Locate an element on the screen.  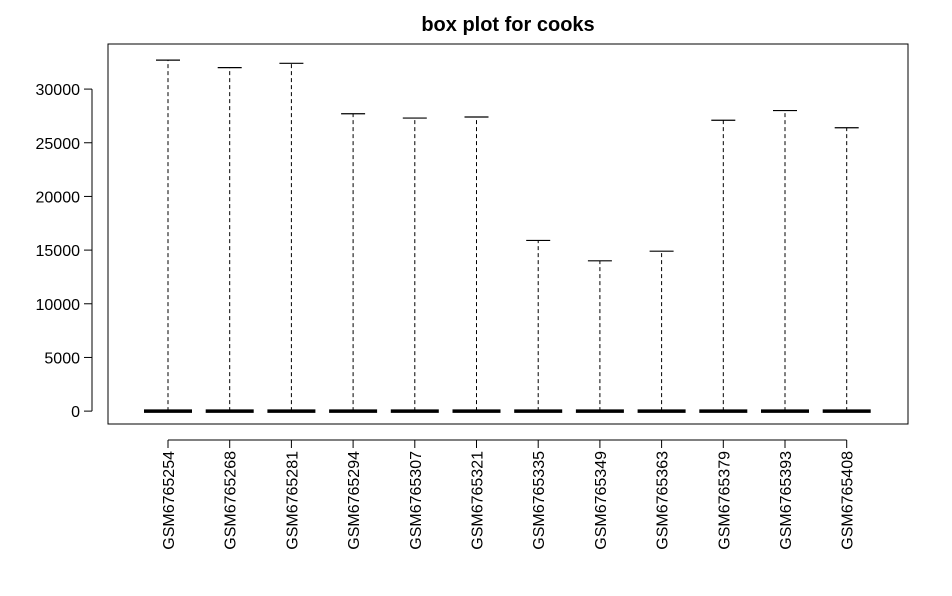
x-tick-label: GSM6765379 is located at coordinates (724, 500).